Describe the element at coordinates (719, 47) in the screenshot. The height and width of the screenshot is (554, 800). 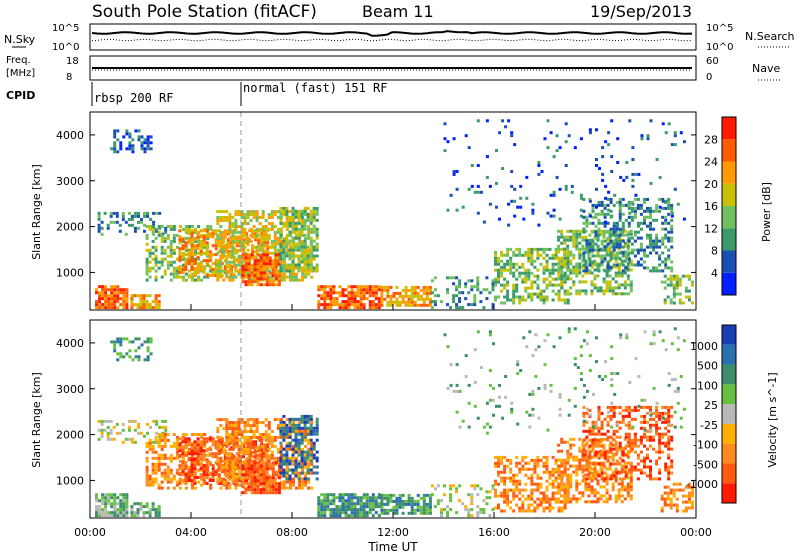
I see `noise-right-tick-bottom: 10^0` at that location.